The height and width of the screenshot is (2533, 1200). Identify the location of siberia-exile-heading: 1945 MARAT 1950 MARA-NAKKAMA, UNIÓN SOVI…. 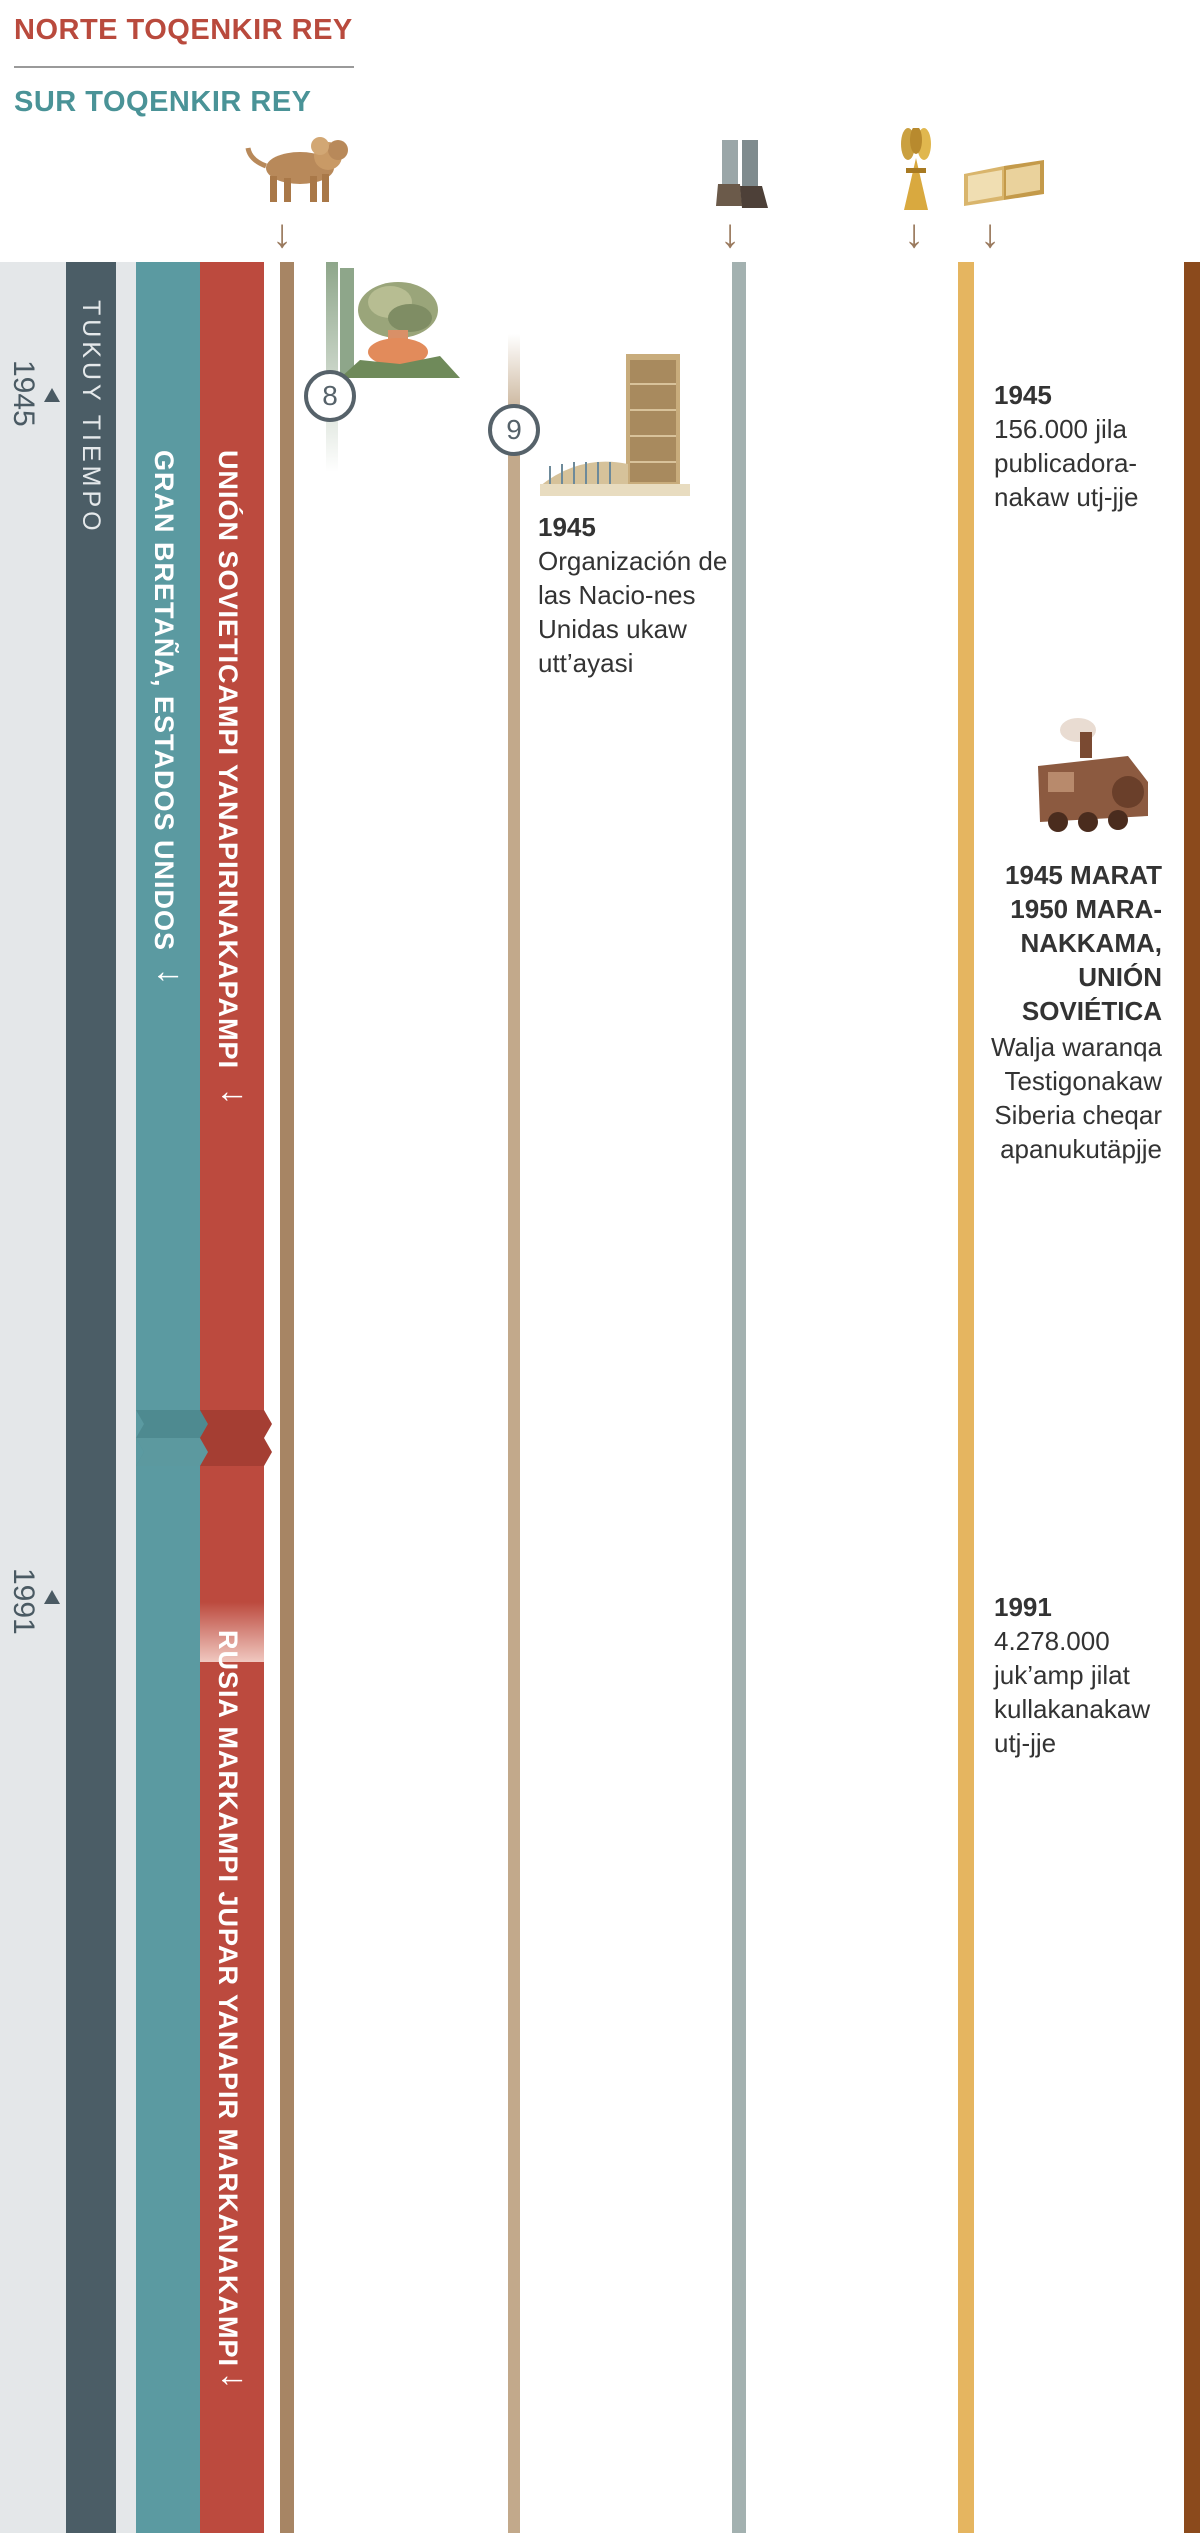
(1083, 943).